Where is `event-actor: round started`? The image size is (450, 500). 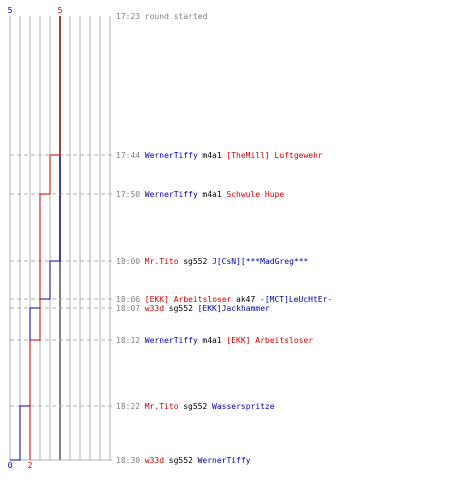
event-actor: round started is located at coordinates (176, 16).